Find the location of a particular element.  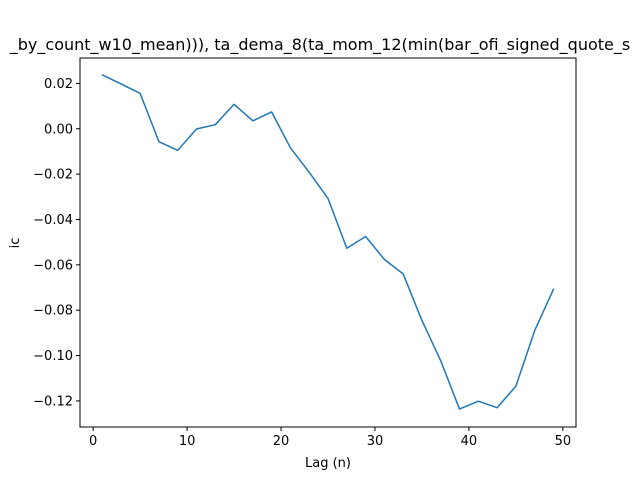

y-tick-label: −0.12 is located at coordinates (53, 401).